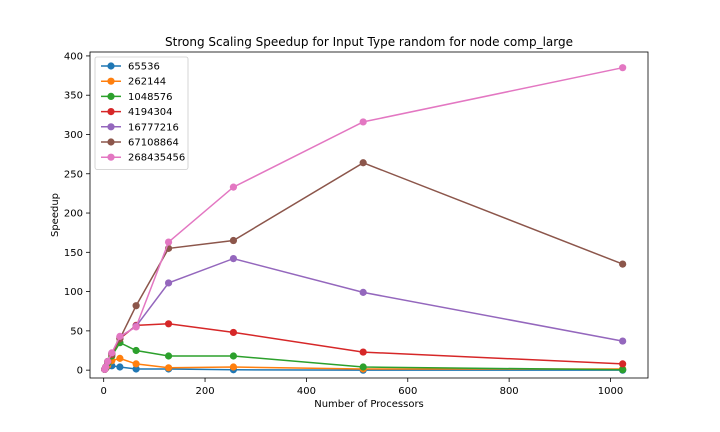 The image size is (720, 432). Describe the element at coordinates (306, 391) in the screenshot. I see `x-tick-label: 400` at that location.